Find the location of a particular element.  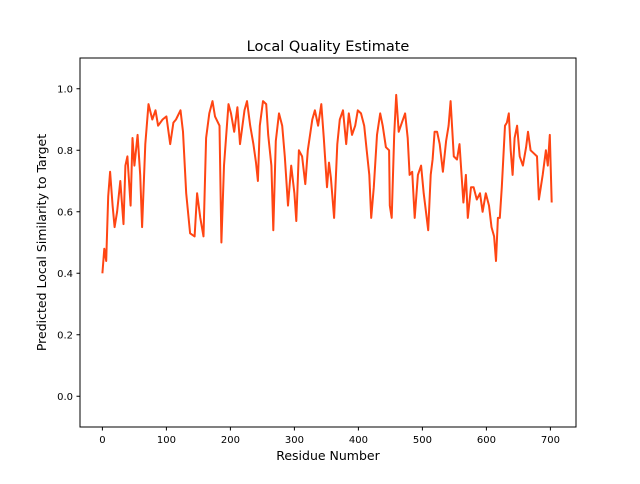

x-axis-label: Residue Number is located at coordinates (328, 455).